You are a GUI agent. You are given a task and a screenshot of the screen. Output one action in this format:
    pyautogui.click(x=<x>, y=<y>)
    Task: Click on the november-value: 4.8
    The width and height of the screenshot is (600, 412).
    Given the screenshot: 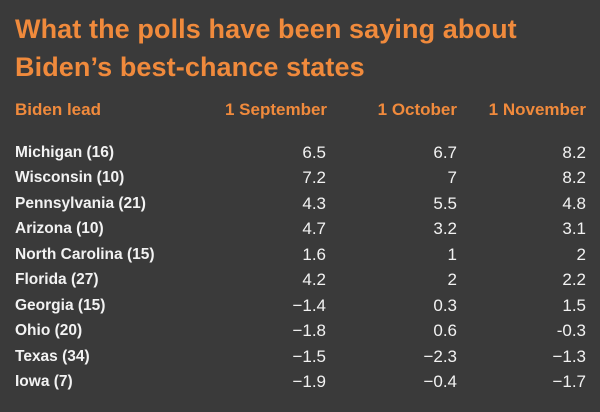 What is the action you would take?
    pyautogui.click(x=574, y=203)
    